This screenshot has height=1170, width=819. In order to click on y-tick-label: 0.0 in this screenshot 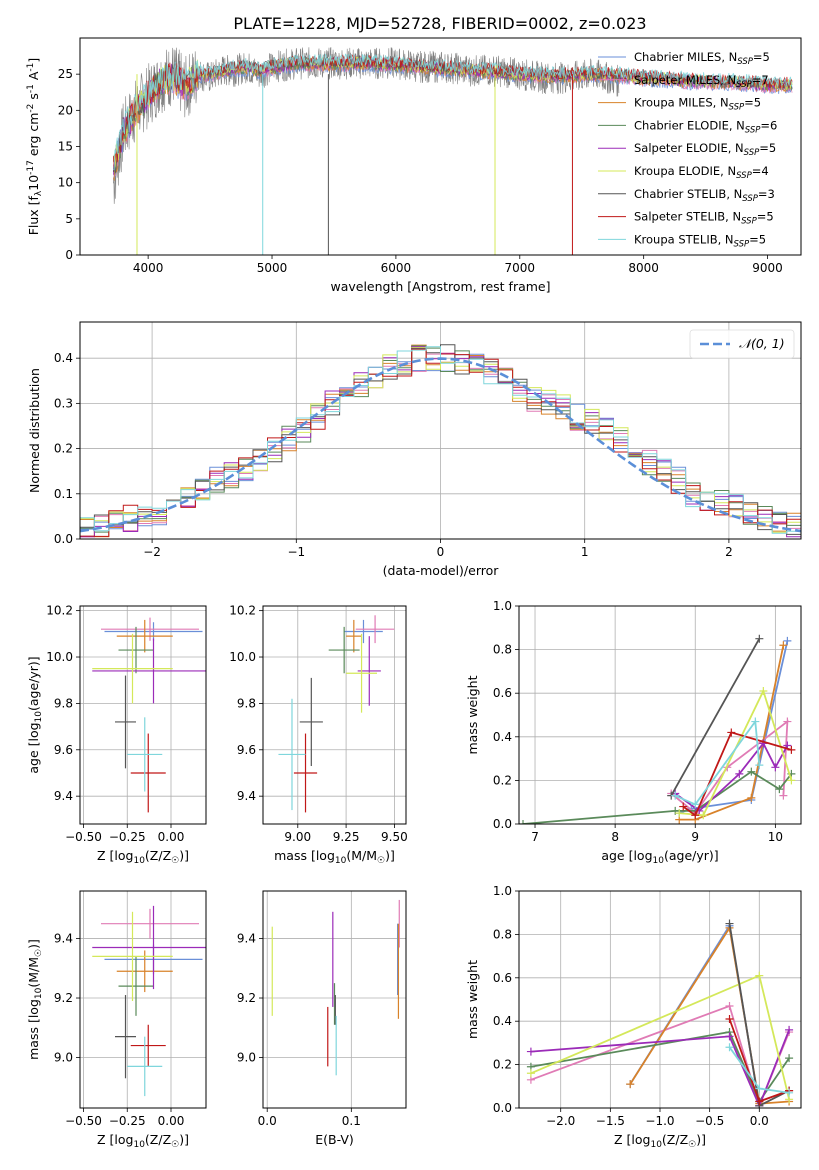, I will do `click(502, 824)`.